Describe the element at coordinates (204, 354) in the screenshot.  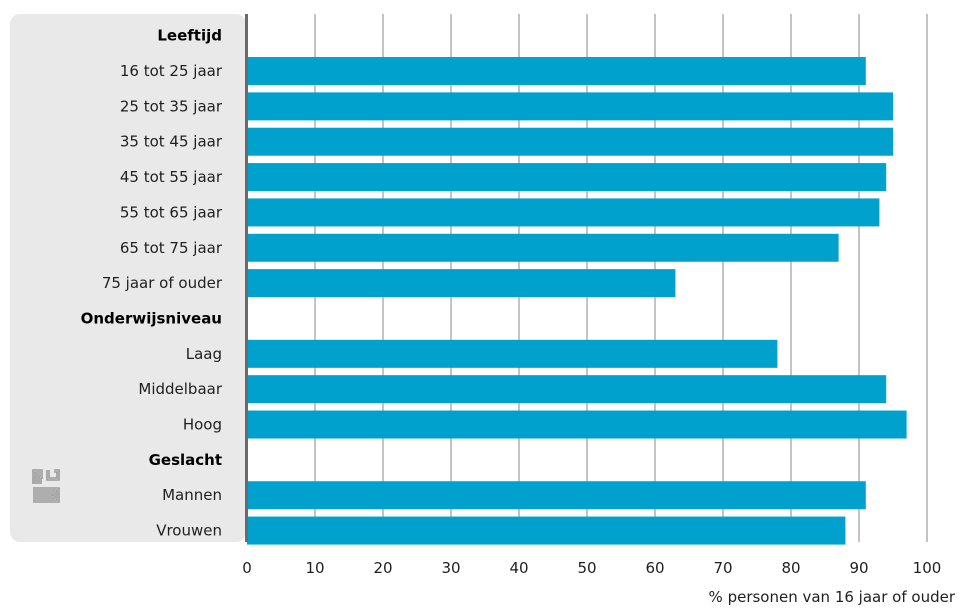
I see `category-label: Laag` at that location.